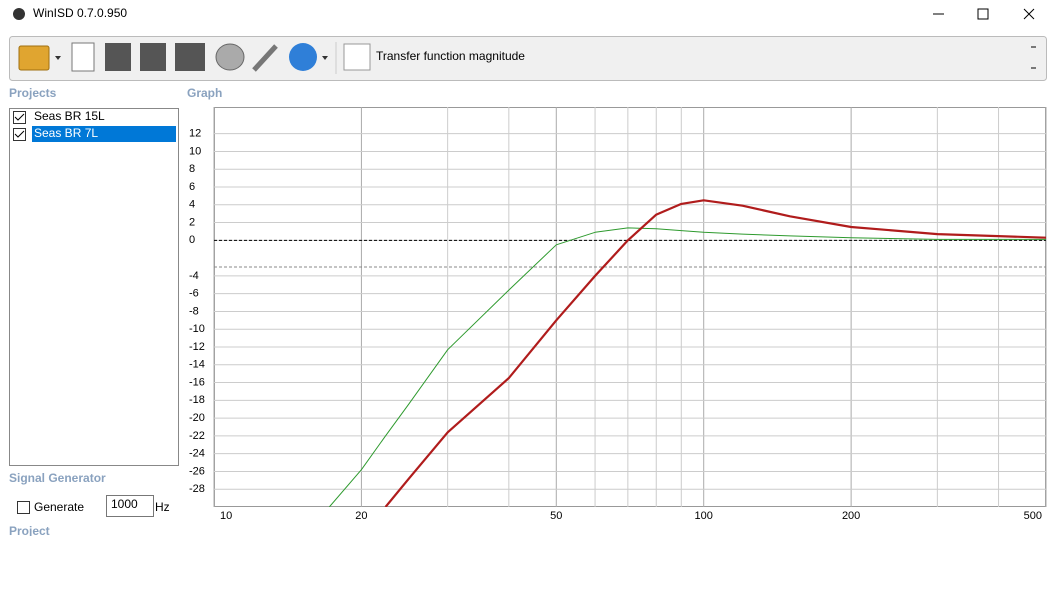  I want to click on x-tick-label: 500, so click(1033, 516).